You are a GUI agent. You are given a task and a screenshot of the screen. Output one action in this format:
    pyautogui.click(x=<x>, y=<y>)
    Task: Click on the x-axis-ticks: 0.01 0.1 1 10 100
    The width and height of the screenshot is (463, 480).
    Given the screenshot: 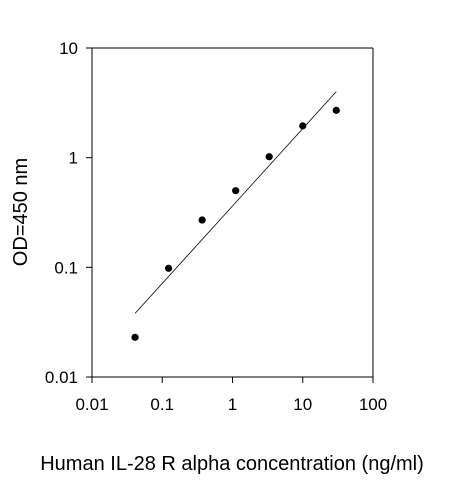 What is the action you would take?
    pyautogui.click(x=231, y=395)
    